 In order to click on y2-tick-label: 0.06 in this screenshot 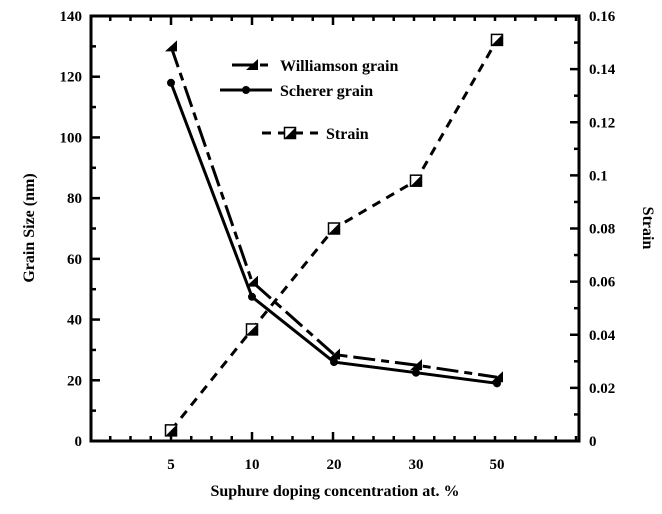, I will do `click(602, 283)`.